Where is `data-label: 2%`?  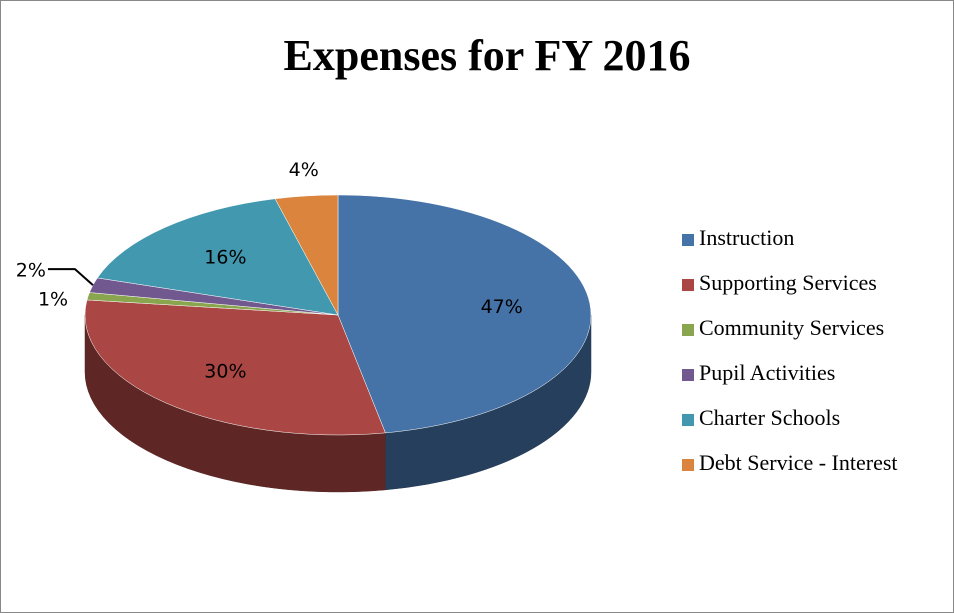
data-label: 2% is located at coordinates (31, 271).